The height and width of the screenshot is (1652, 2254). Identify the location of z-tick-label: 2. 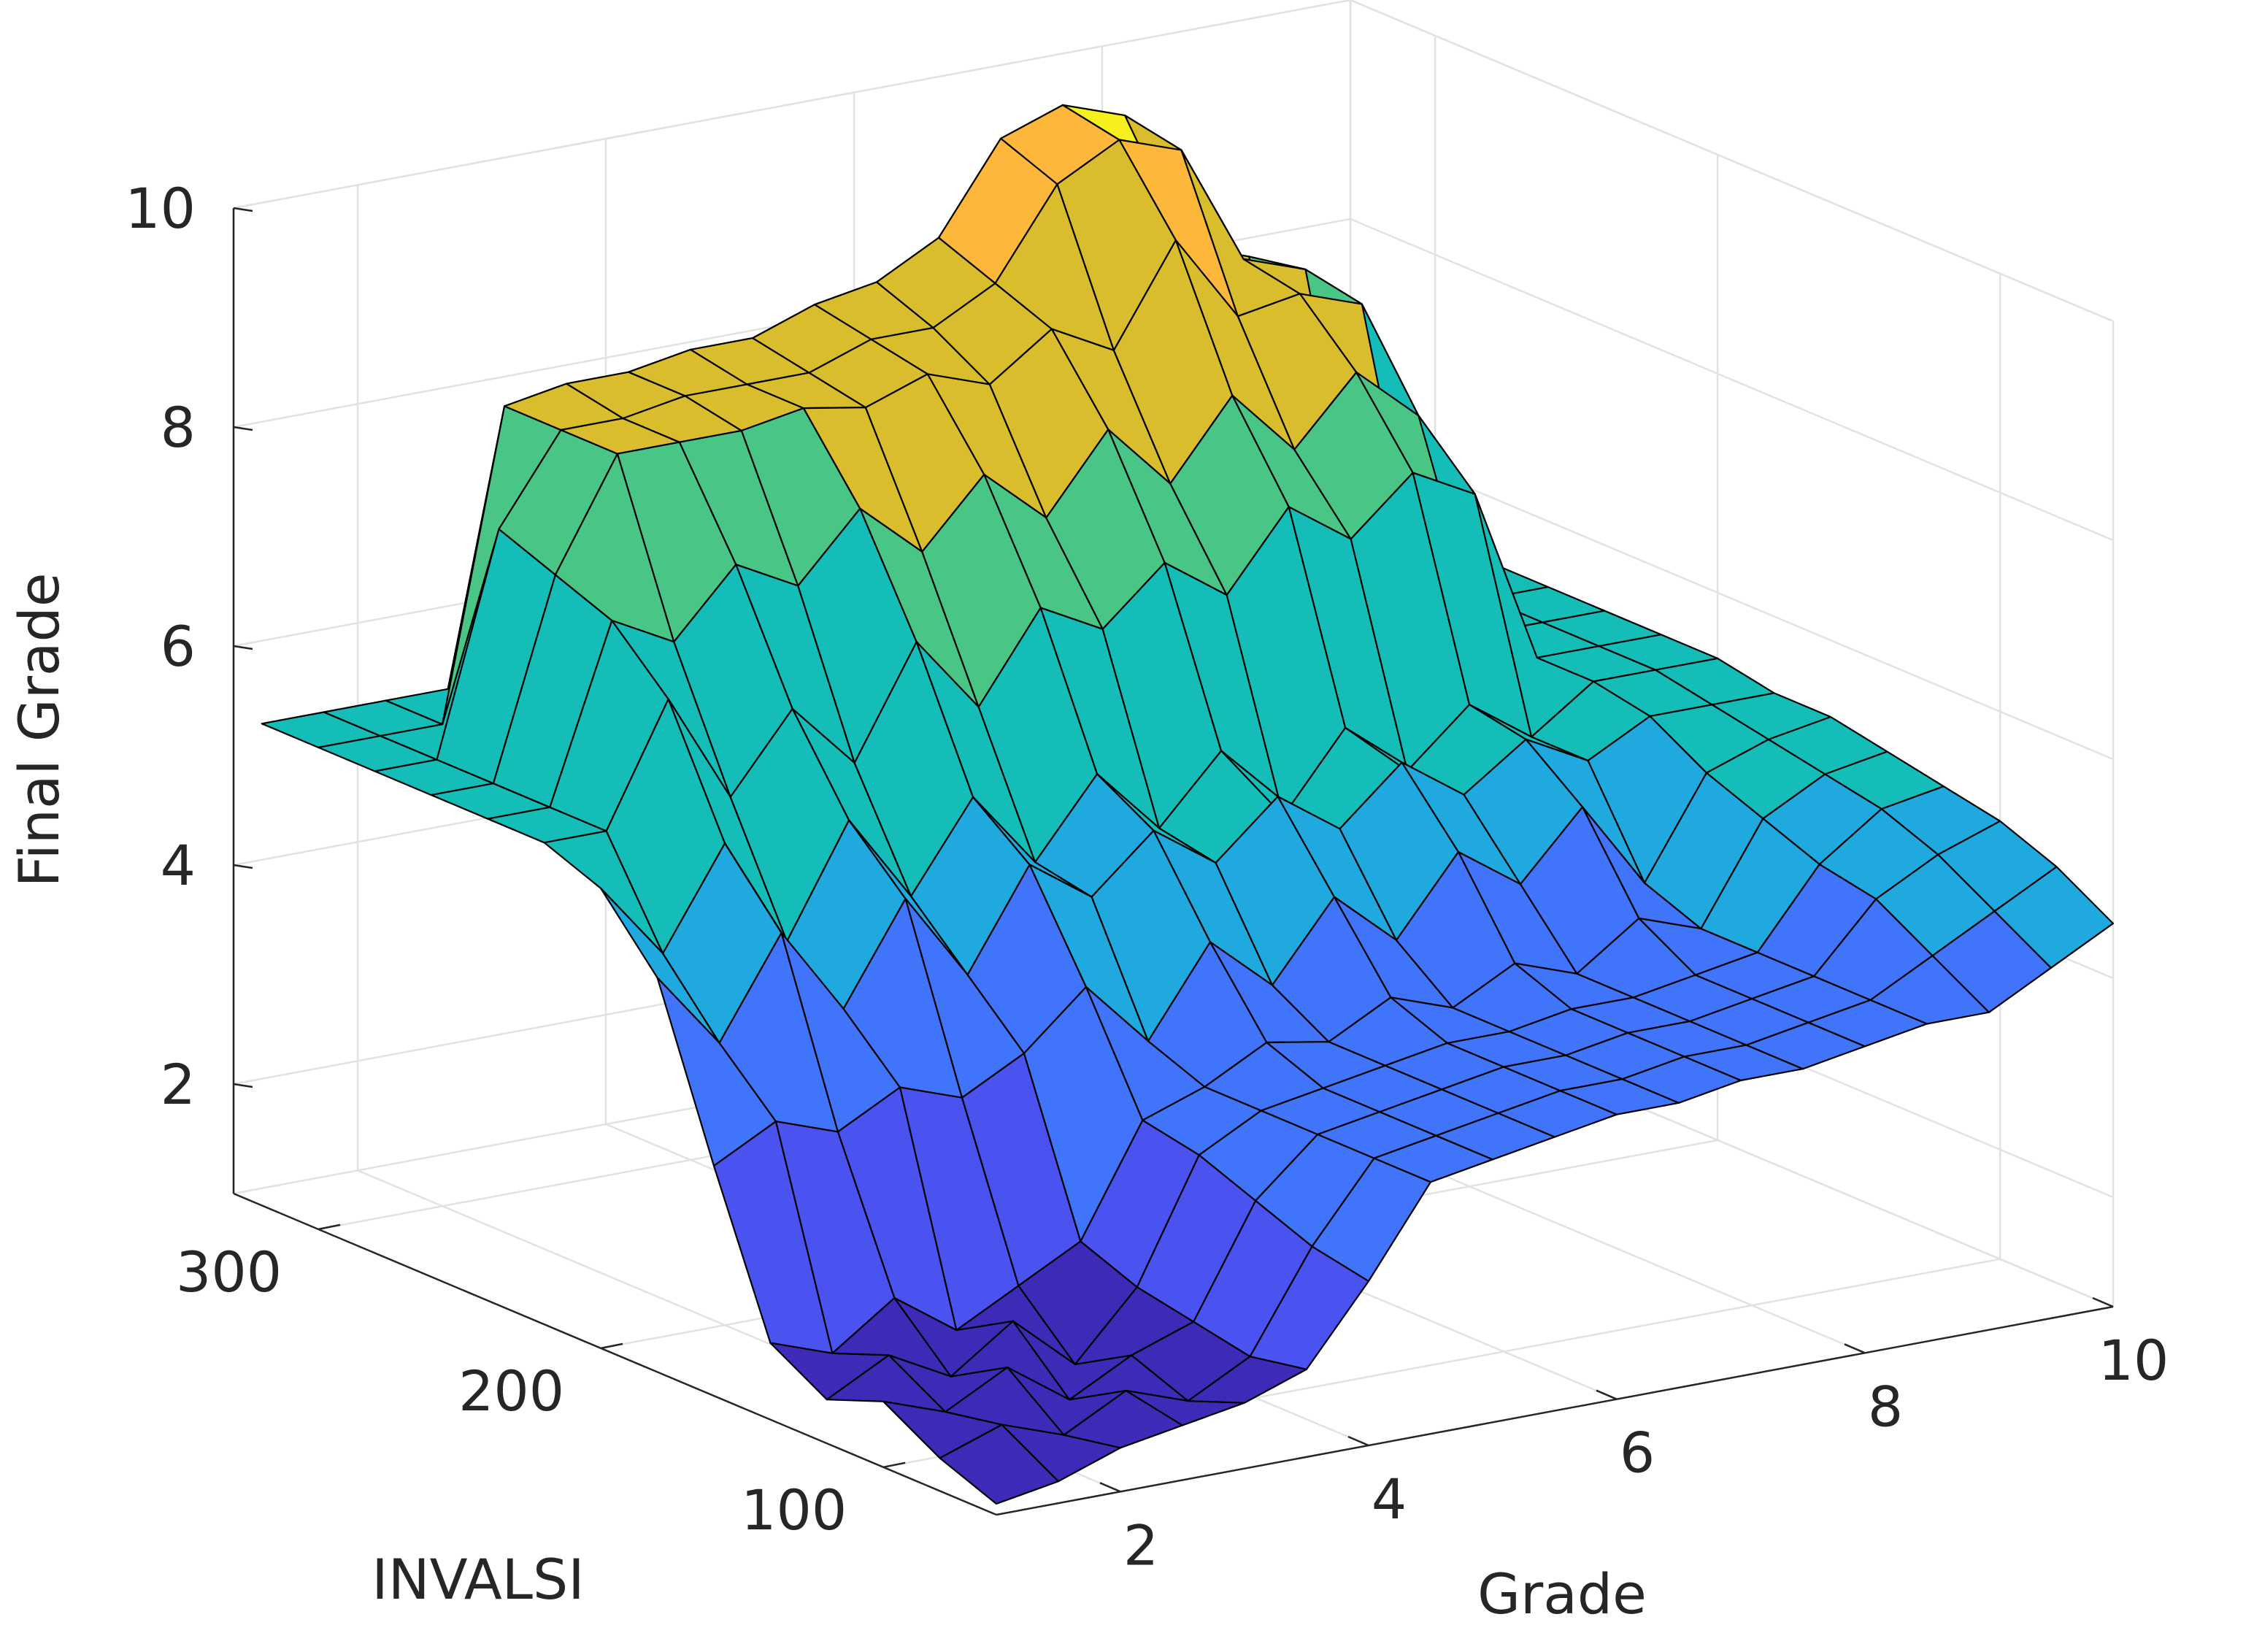
(178, 1084).